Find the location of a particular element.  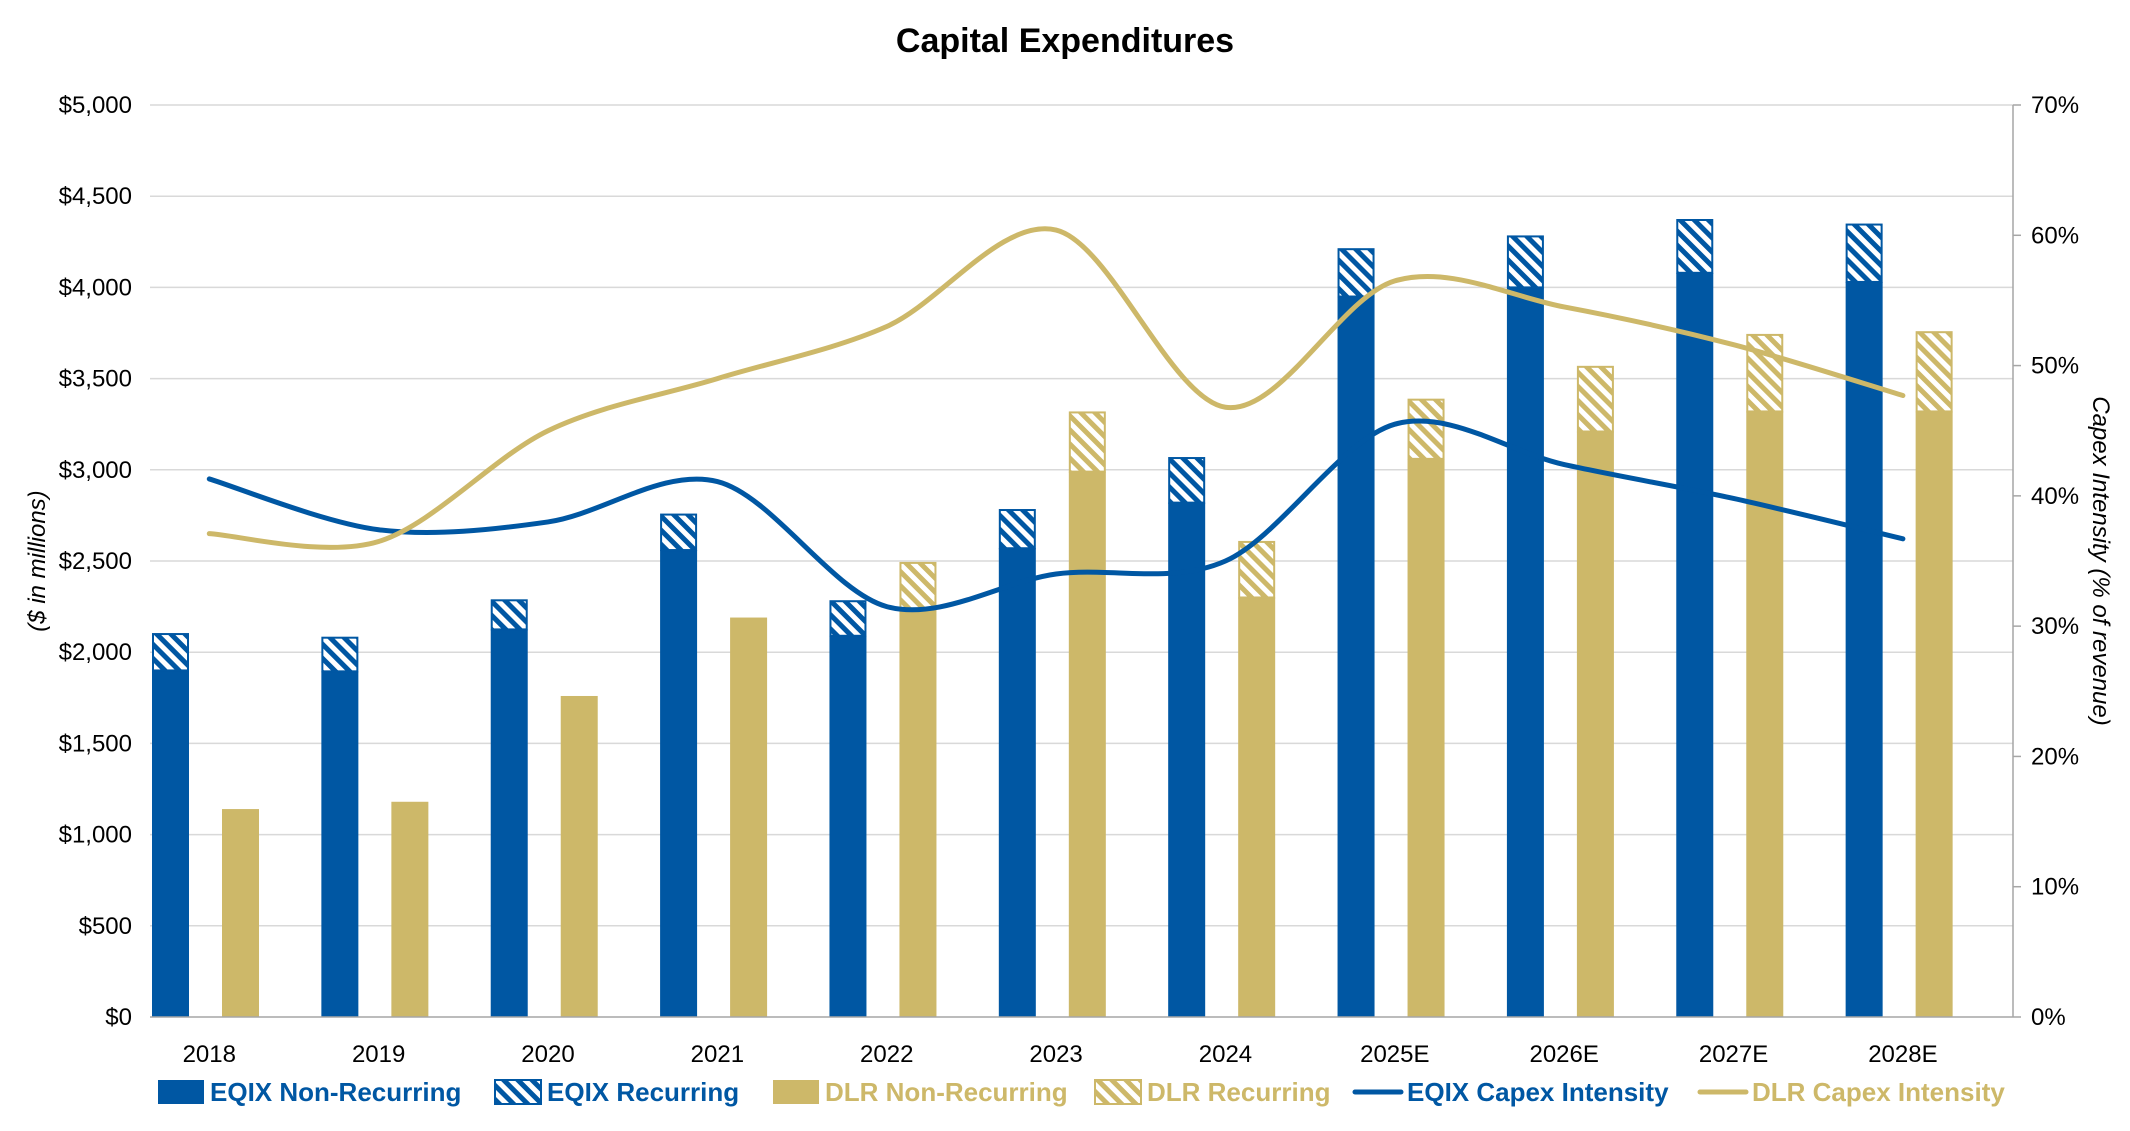

y2-tick-label: 30% is located at coordinates (2055, 626).